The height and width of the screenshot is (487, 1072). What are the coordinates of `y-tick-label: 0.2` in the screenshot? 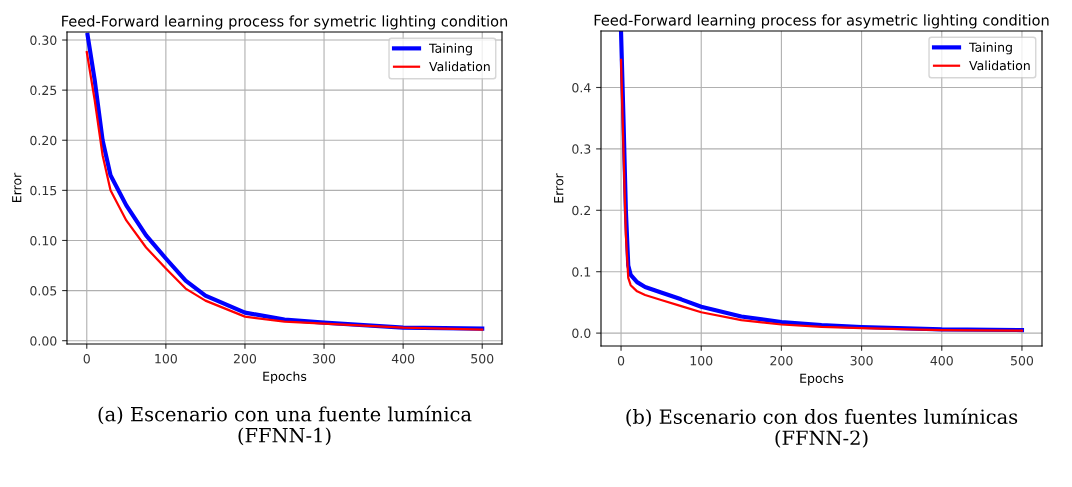 It's located at (581, 210).